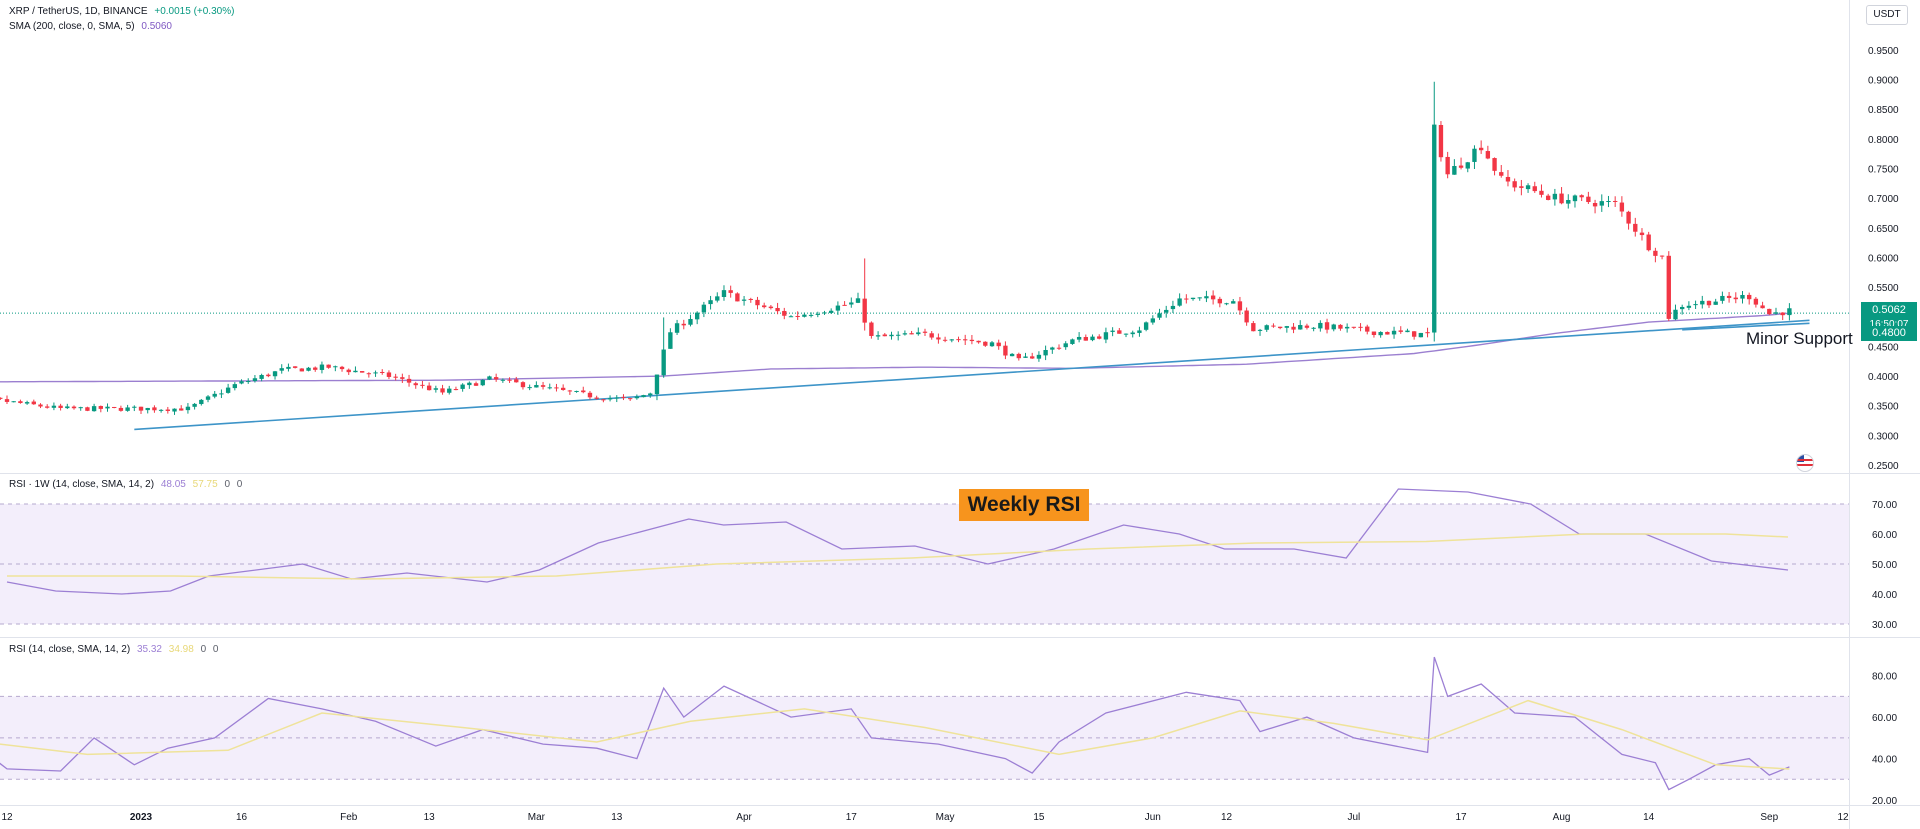  I want to click on daily-rsi-tick-label: 80.00, so click(1884, 677).